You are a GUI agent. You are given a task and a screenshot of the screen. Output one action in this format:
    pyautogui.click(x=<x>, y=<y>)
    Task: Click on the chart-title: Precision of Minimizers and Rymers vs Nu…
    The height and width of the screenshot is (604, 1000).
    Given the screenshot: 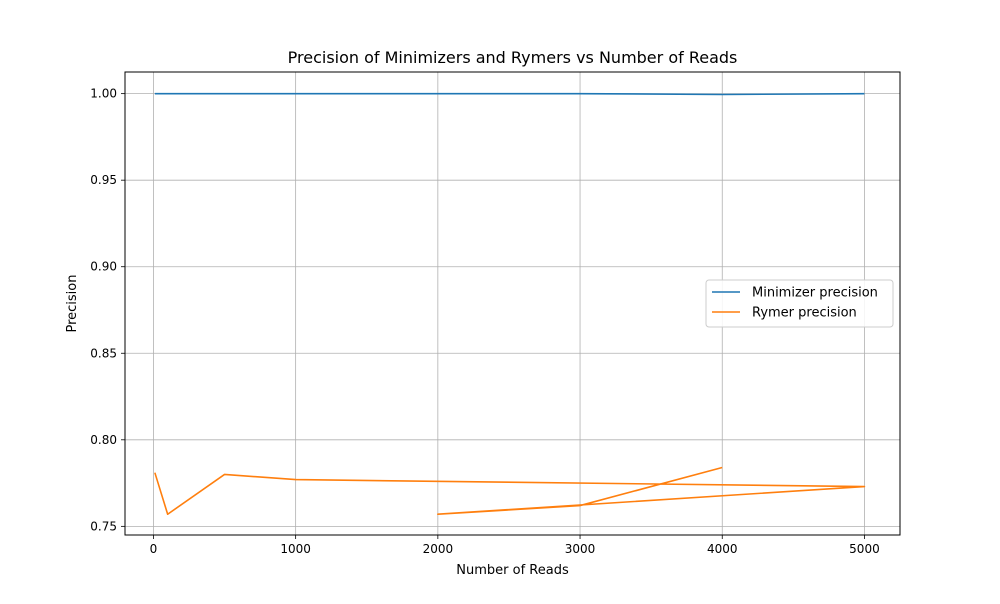 What is the action you would take?
    pyautogui.click(x=513, y=57)
    